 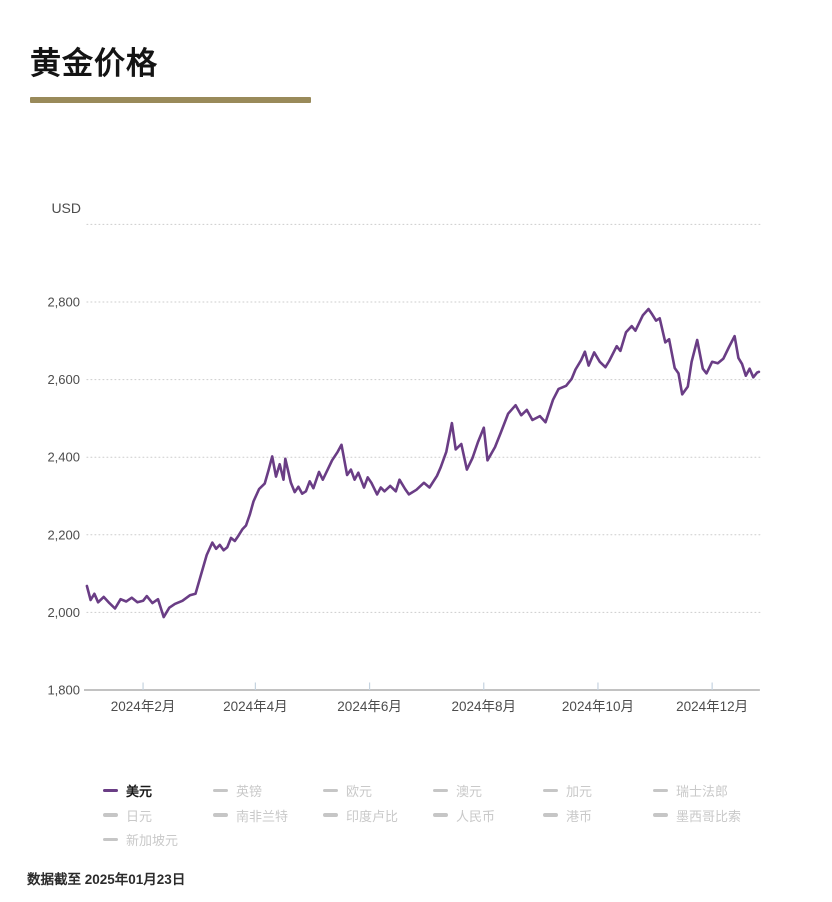 I want to click on legend-label: 印度卢比, so click(x=372, y=816).